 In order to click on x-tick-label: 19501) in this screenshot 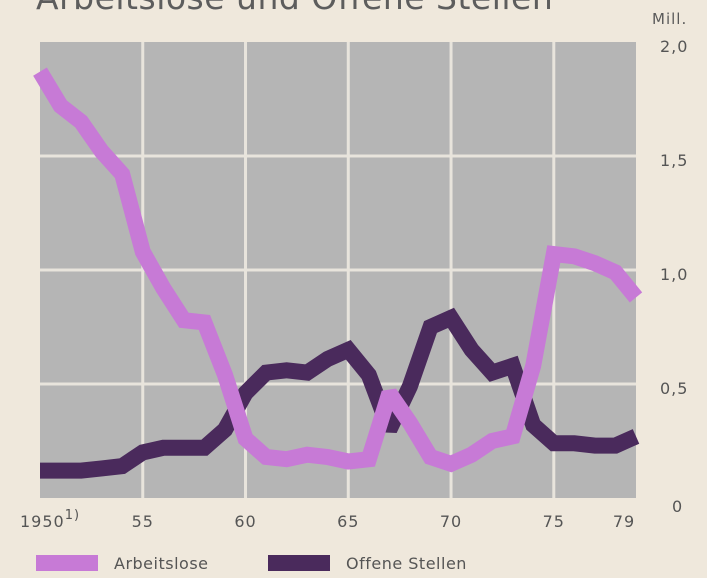, I will do `click(50, 519)`.